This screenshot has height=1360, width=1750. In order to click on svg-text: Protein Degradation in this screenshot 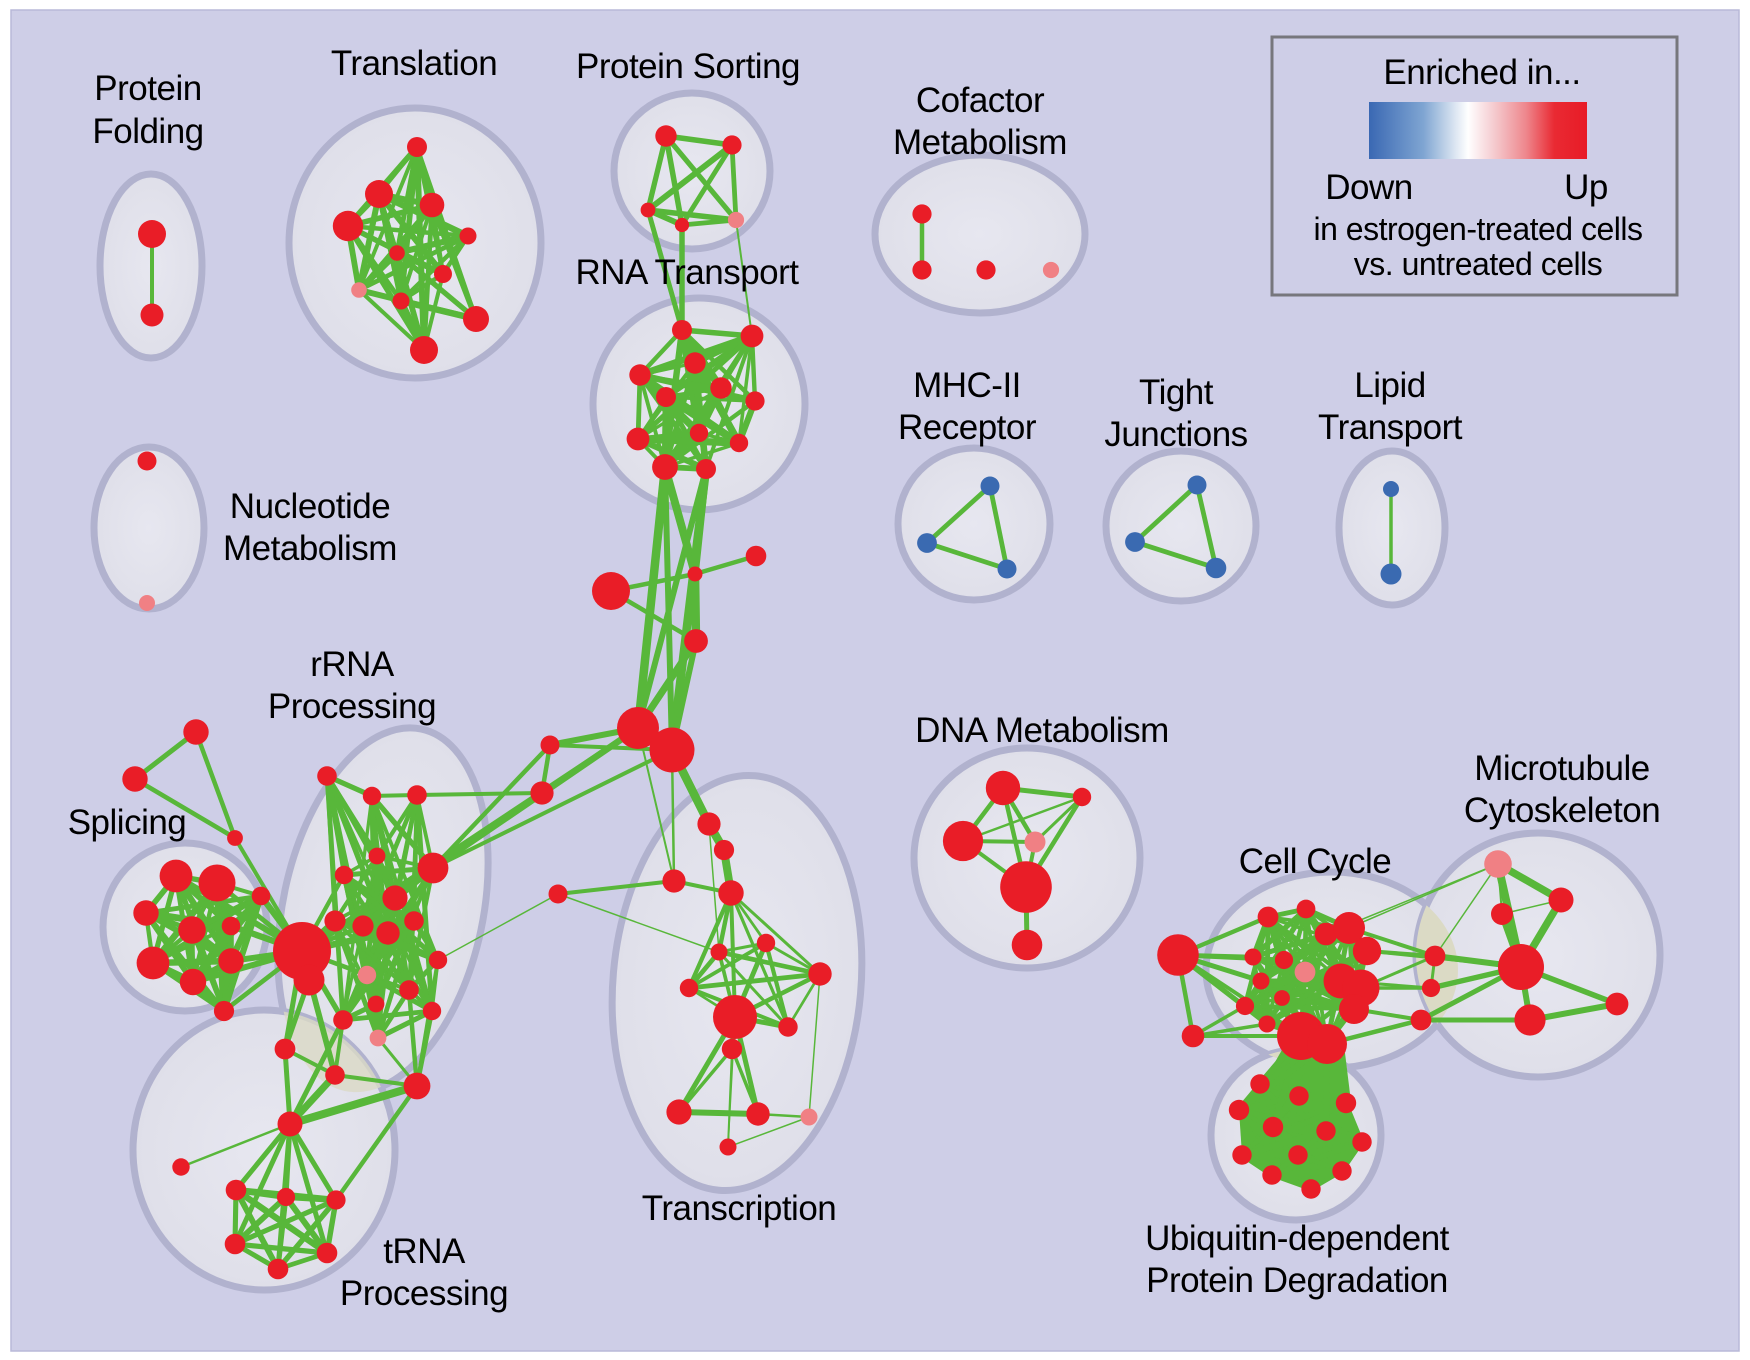, I will do `click(1297, 1280)`.